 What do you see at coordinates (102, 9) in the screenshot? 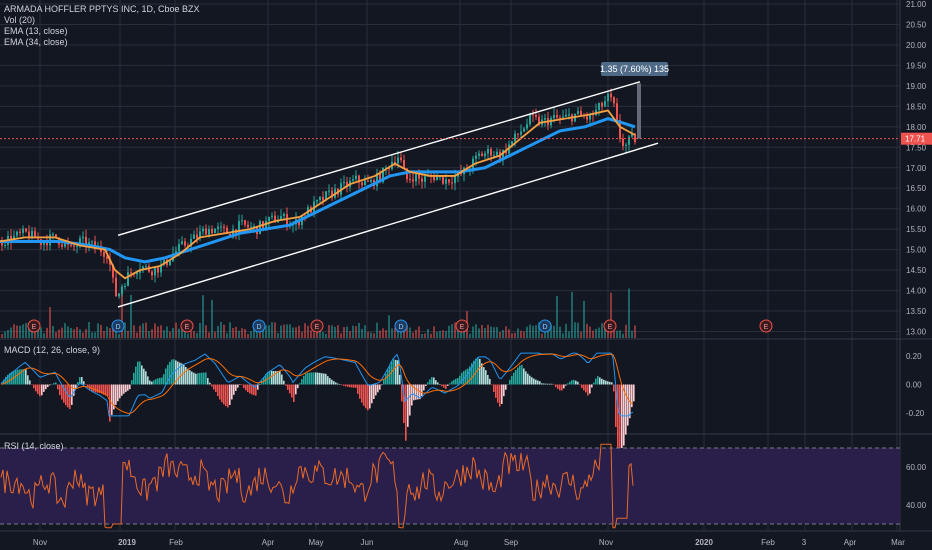
I see `symbol-title: ARMADA HOFFLER PPTYS INC, 1D, Cboe BZX` at bounding box center [102, 9].